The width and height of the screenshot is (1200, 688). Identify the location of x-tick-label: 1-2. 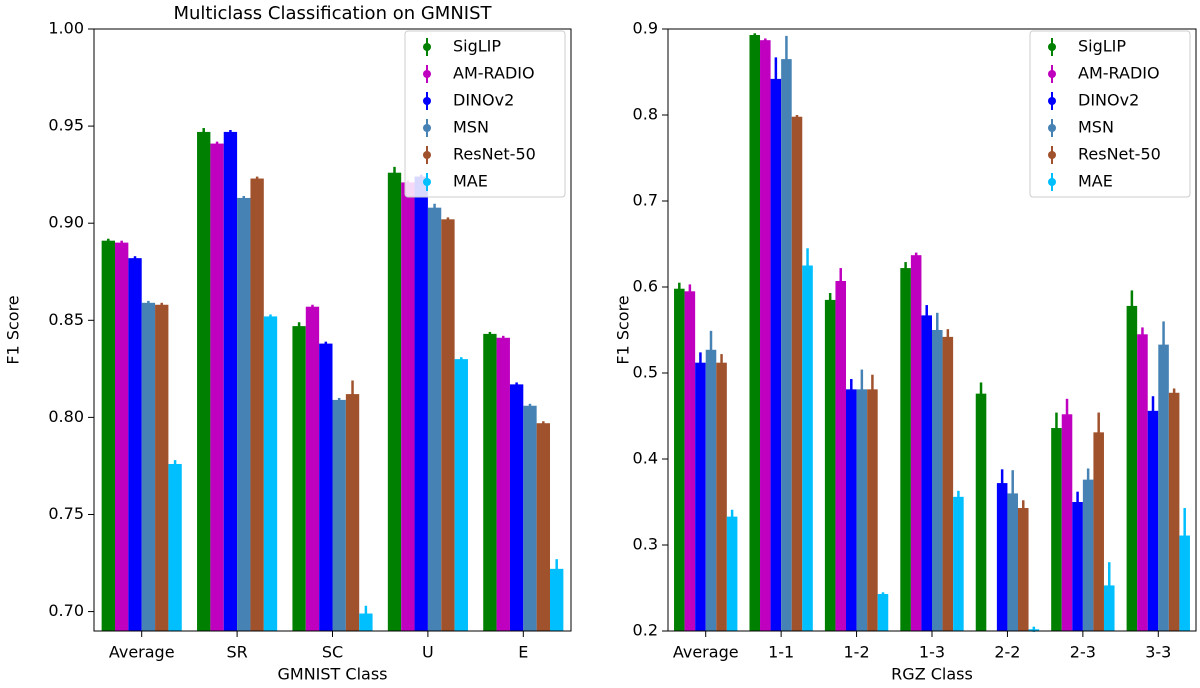
(857, 652).